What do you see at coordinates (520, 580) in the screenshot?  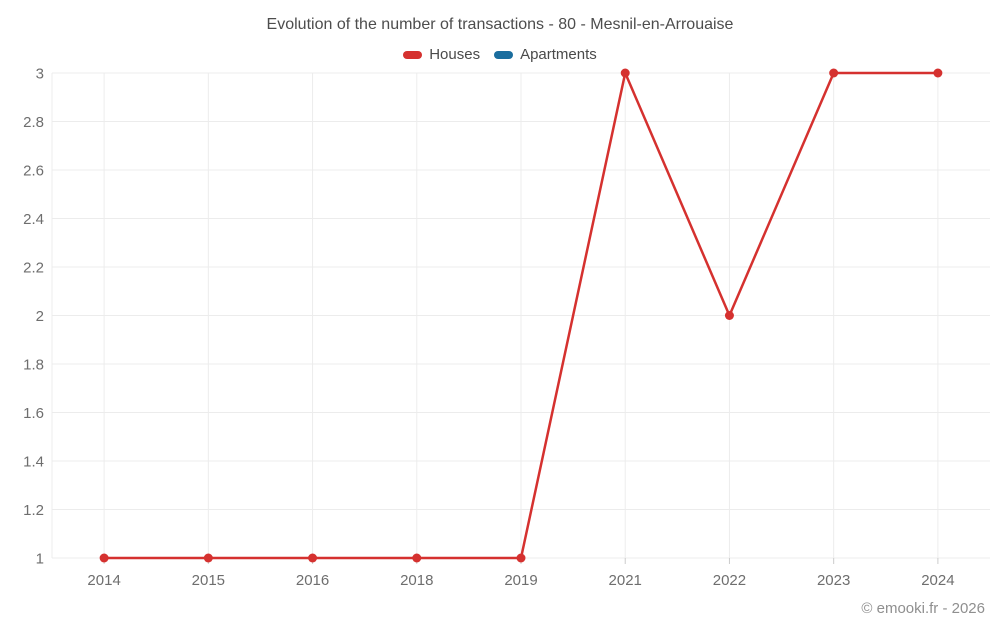 I see `x-tick-label: 2019` at bounding box center [520, 580].